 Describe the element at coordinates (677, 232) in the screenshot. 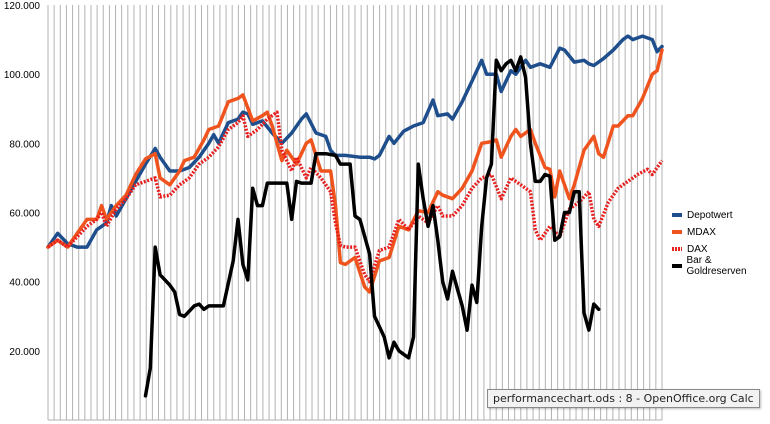

I see `legend-swatch-mdax` at that location.